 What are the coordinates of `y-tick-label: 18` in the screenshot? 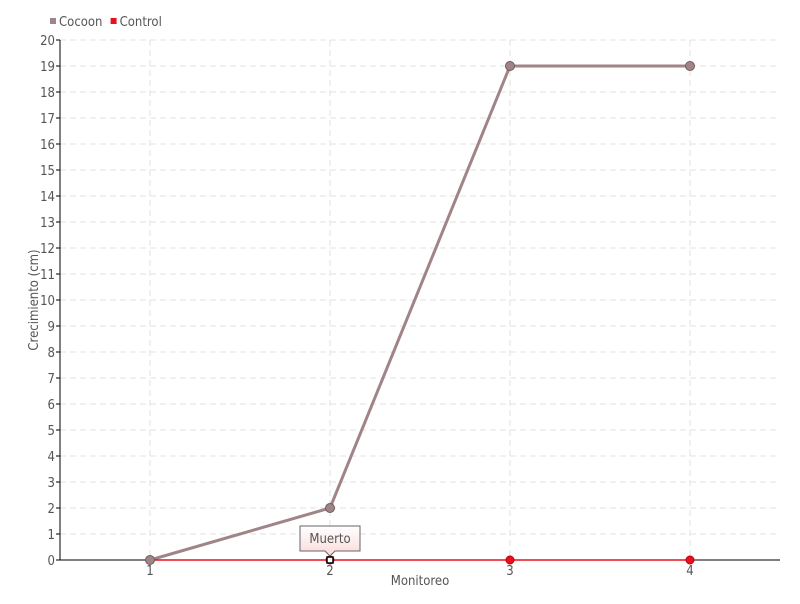 It's located at (47, 93).